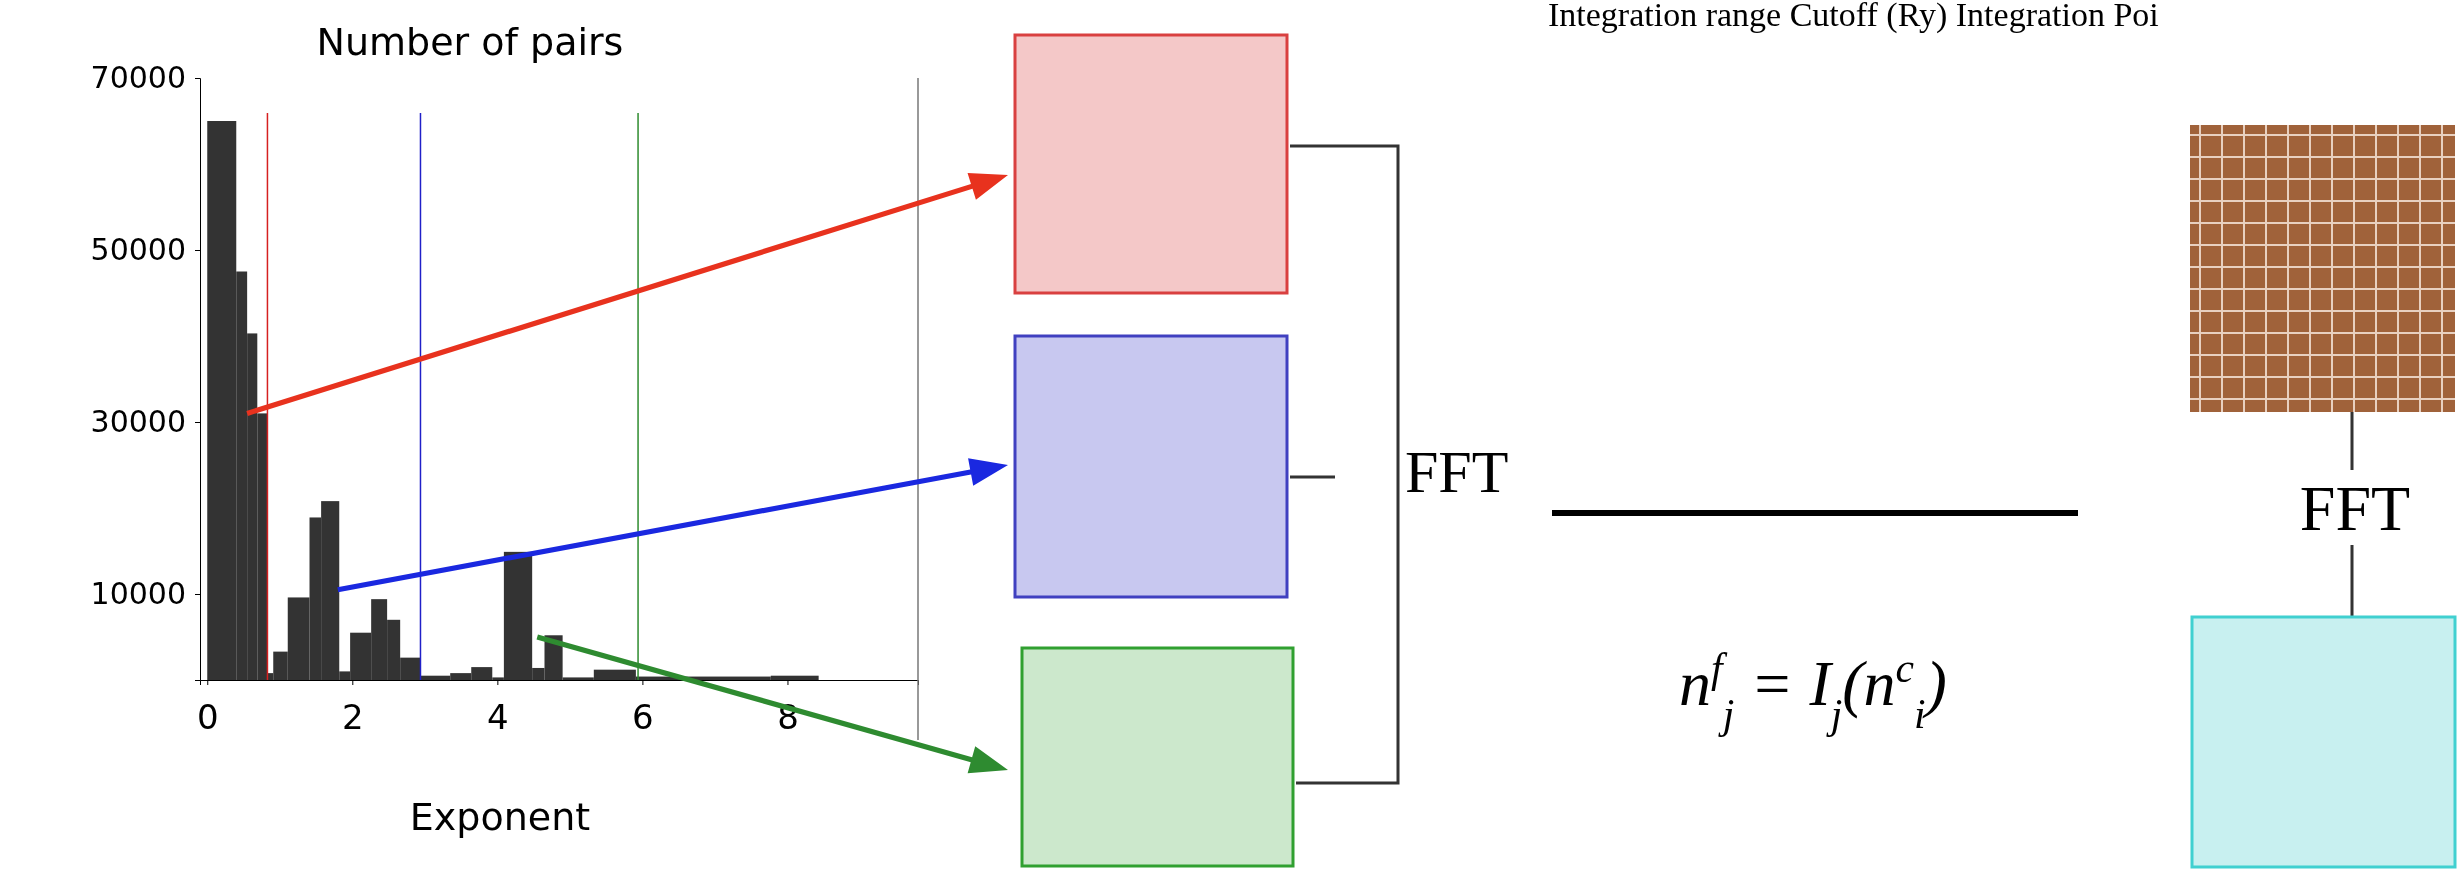  Describe the element at coordinates (643, 716) in the screenshot. I see `x-tick-label: 6` at that location.